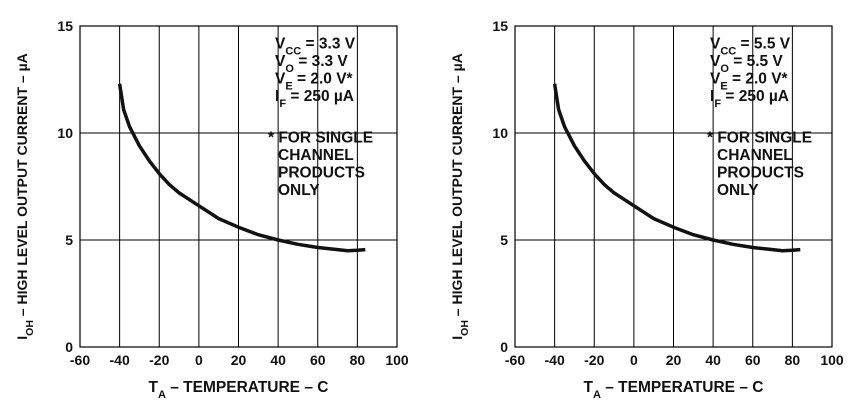 Image resolution: width=851 pixels, height=409 pixels. Describe the element at coordinates (315, 46) in the screenshot. I see `condition-label: VCC = 3.3 V` at that location.